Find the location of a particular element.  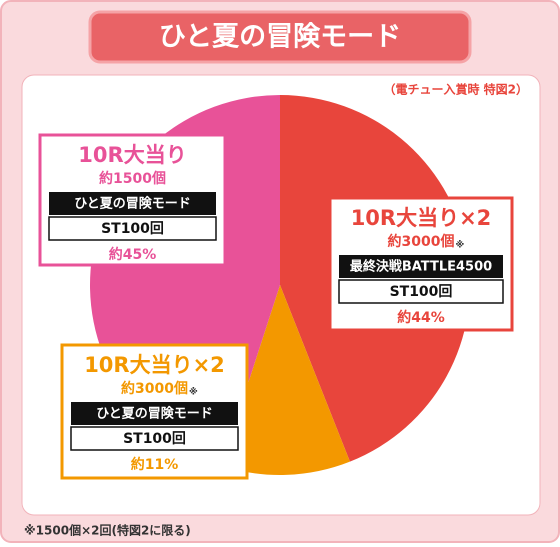

slice-mode: 最終決戦BATTLE4500 is located at coordinates (421, 267).